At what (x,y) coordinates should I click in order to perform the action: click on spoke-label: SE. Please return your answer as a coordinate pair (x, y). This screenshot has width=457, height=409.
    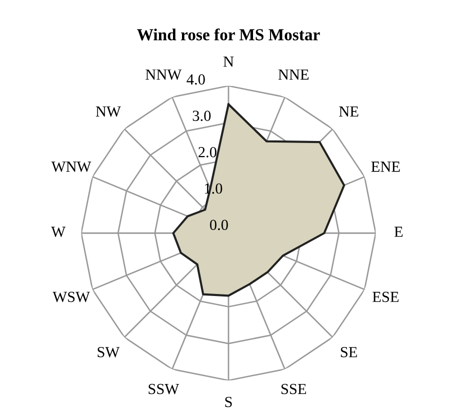
    Looking at the image, I should click on (348, 352).